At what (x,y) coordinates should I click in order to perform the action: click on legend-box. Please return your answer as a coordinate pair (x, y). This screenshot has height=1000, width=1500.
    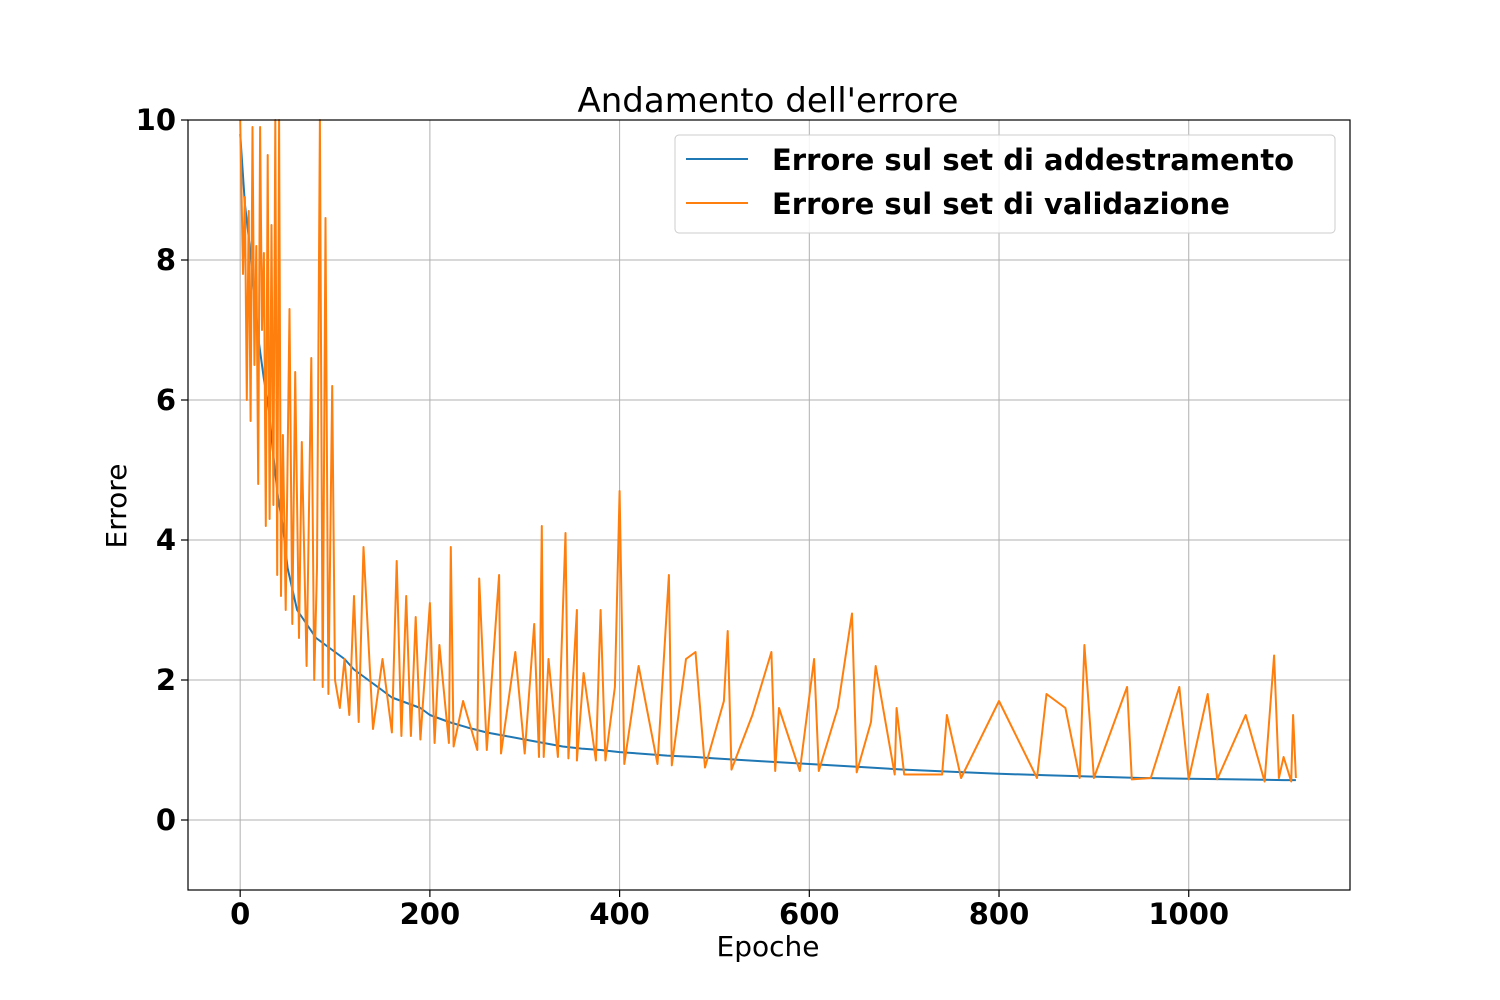
    Looking at the image, I should click on (1005, 184).